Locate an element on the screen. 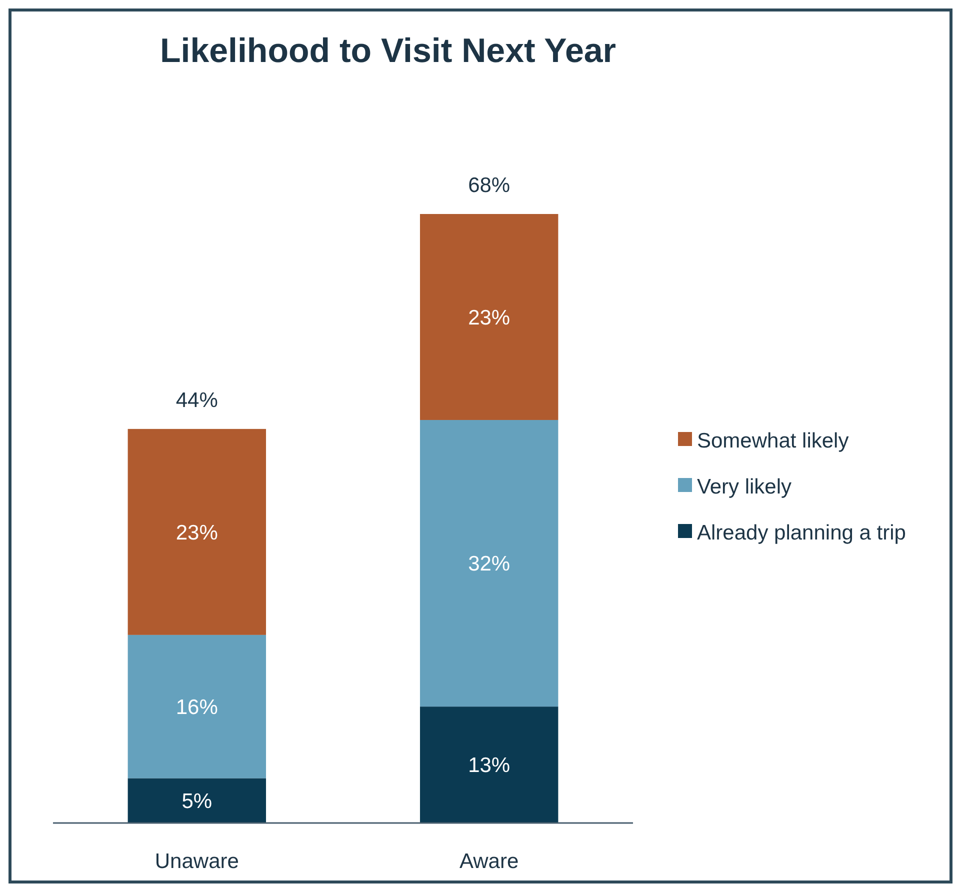  legend-label: Already planning a trip is located at coordinates (801, 532).